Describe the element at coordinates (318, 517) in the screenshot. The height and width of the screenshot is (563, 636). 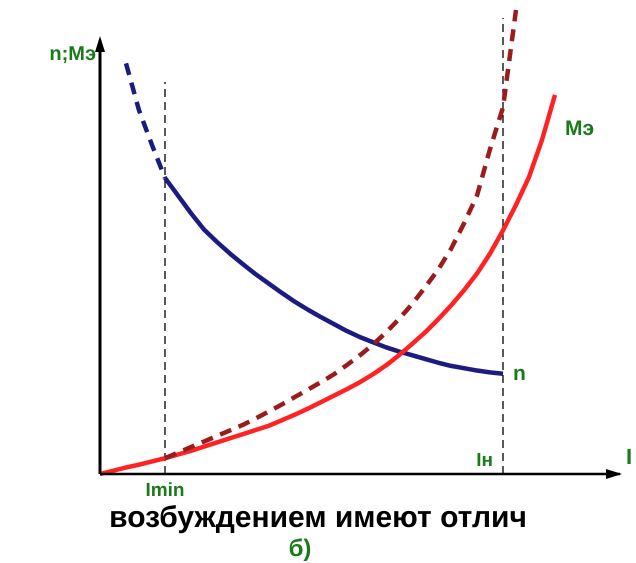
I see `text: возбуждением имеют отлич` at that location.